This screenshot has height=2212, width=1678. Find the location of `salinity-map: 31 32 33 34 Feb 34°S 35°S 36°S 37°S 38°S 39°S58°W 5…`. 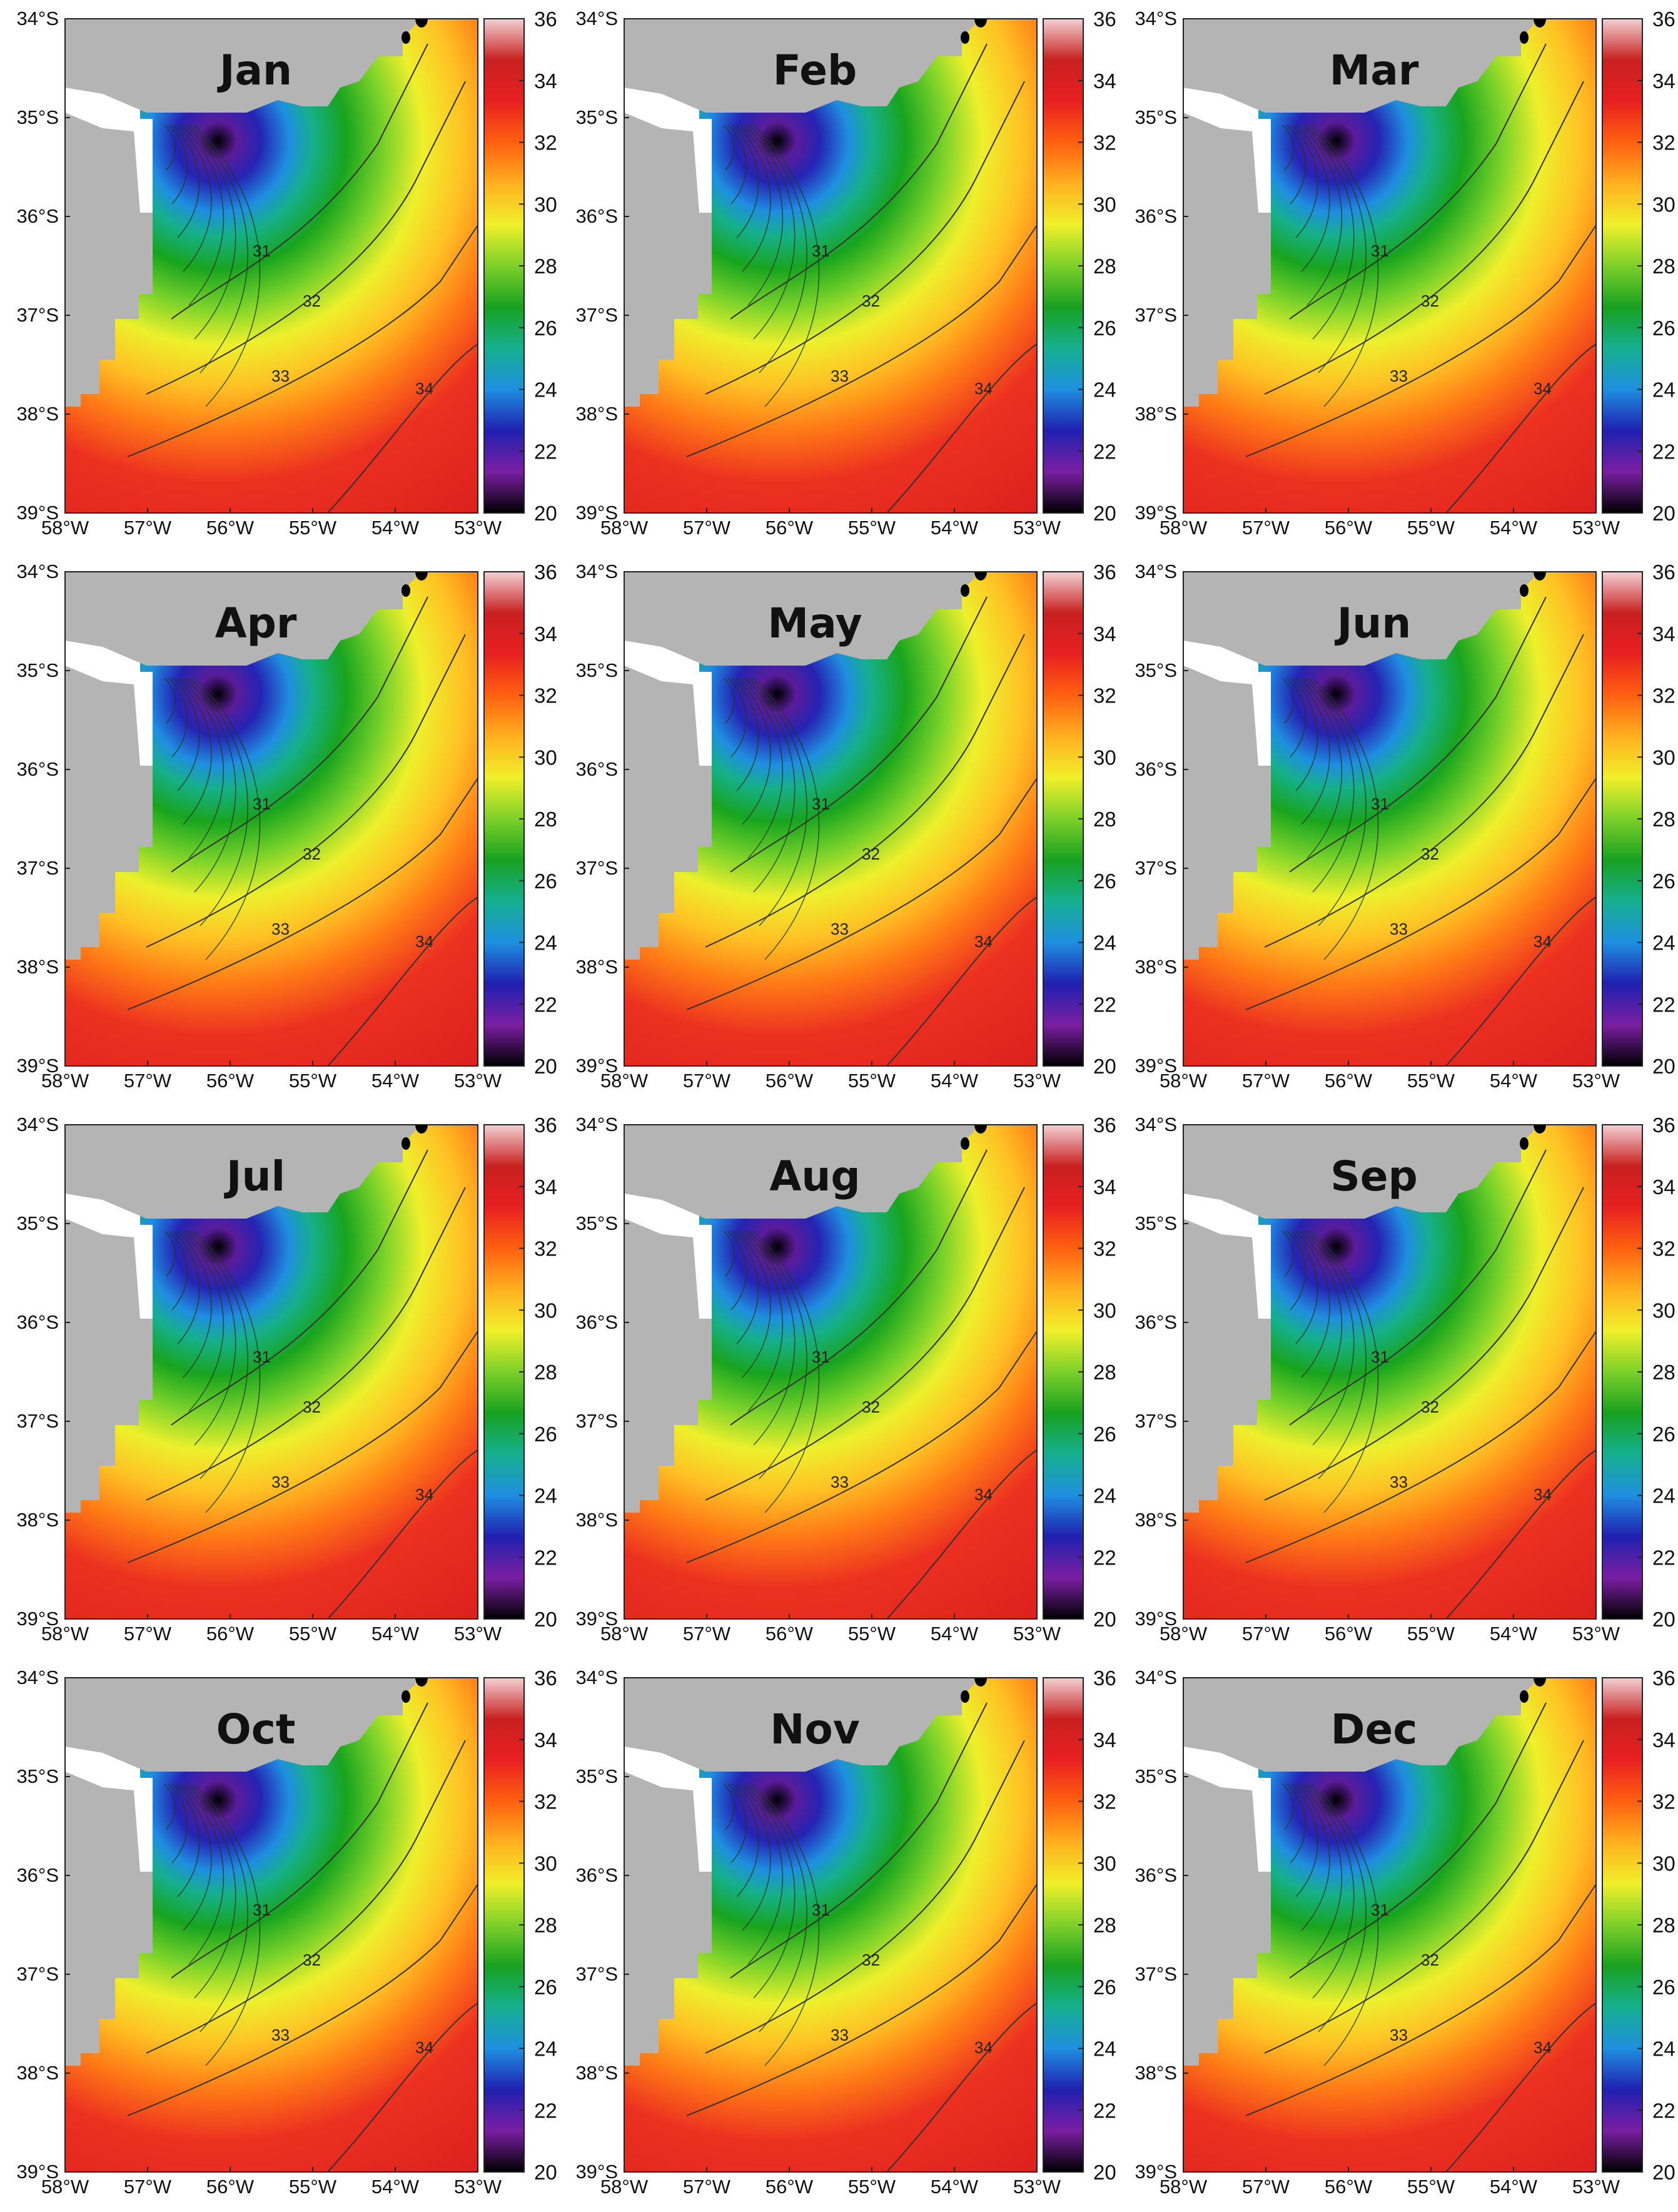

salinity-map: 31 32 33 34 Feb 34°S 35°S 36°S 37°S 38°S 39°S58°W 5… is located at coordinates (818, 273).